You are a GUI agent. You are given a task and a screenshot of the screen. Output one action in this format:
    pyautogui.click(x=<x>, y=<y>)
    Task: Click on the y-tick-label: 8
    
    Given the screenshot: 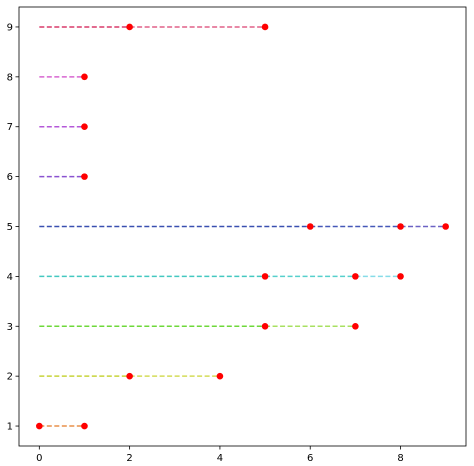 What is the action you would take?
    pyautogui.click(x=10, y=77)
    